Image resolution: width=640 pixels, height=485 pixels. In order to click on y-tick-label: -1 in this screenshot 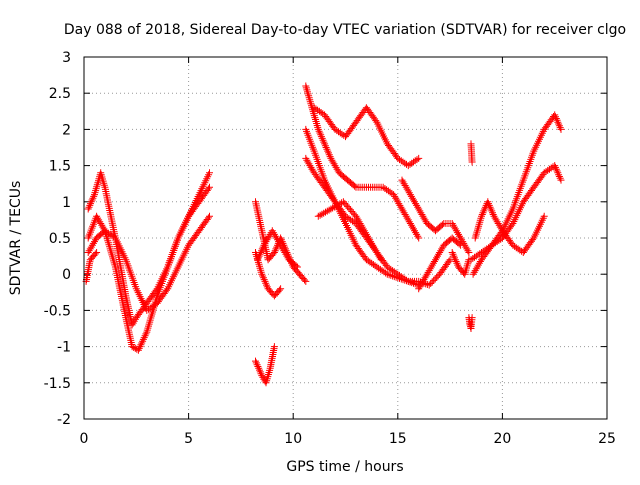, I will do `click(64, 348)`.